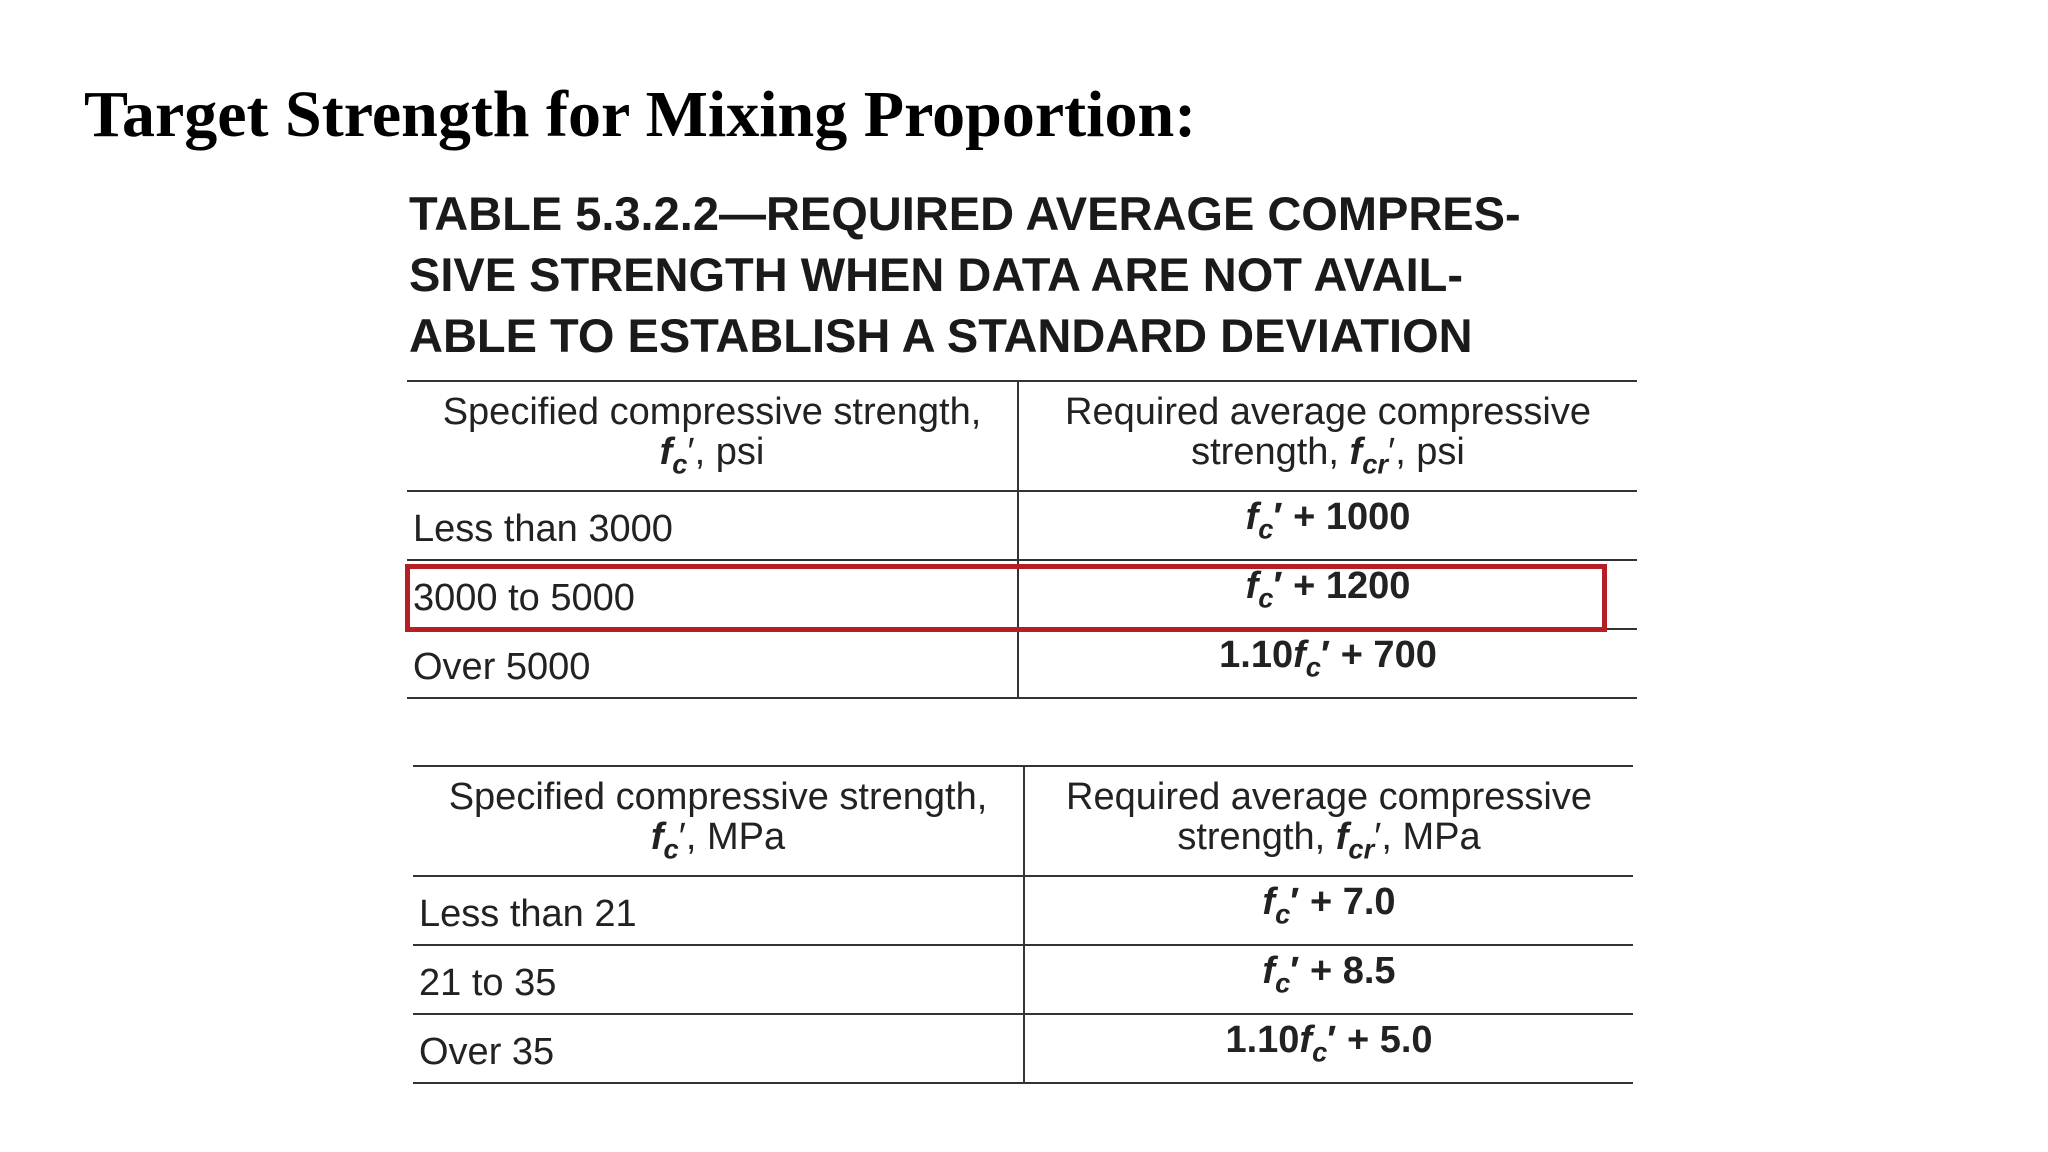 This screenshot has width=2048, height=1152. I want to click on table-row: 21 to 35 fc′ + 8.5, so click(1023, 980).